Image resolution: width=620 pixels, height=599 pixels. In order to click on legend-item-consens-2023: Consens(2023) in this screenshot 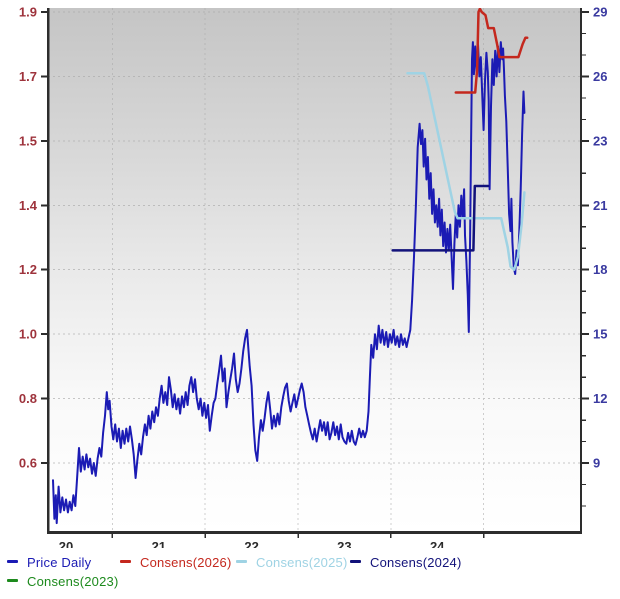, I will do `click(63, 580)`.